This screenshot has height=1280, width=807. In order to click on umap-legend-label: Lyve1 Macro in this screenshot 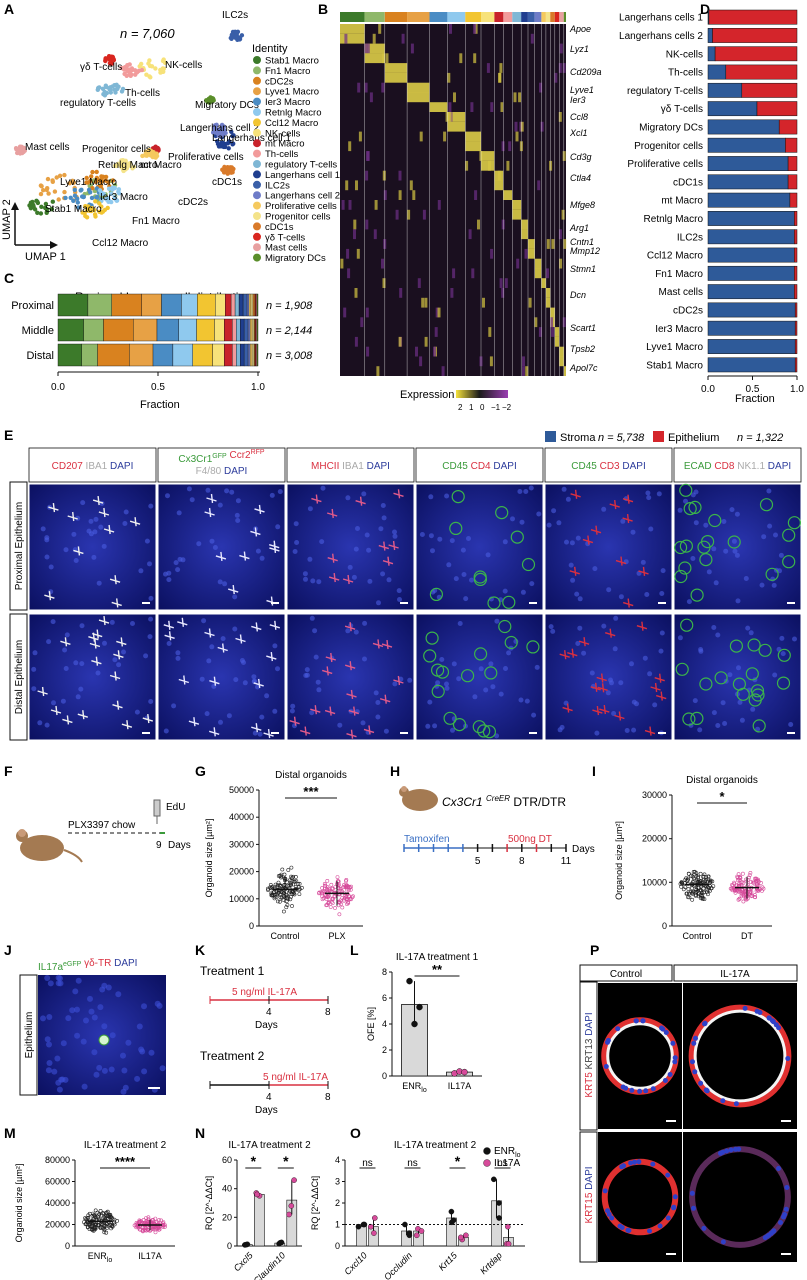, I will do `click(292, 92)`.